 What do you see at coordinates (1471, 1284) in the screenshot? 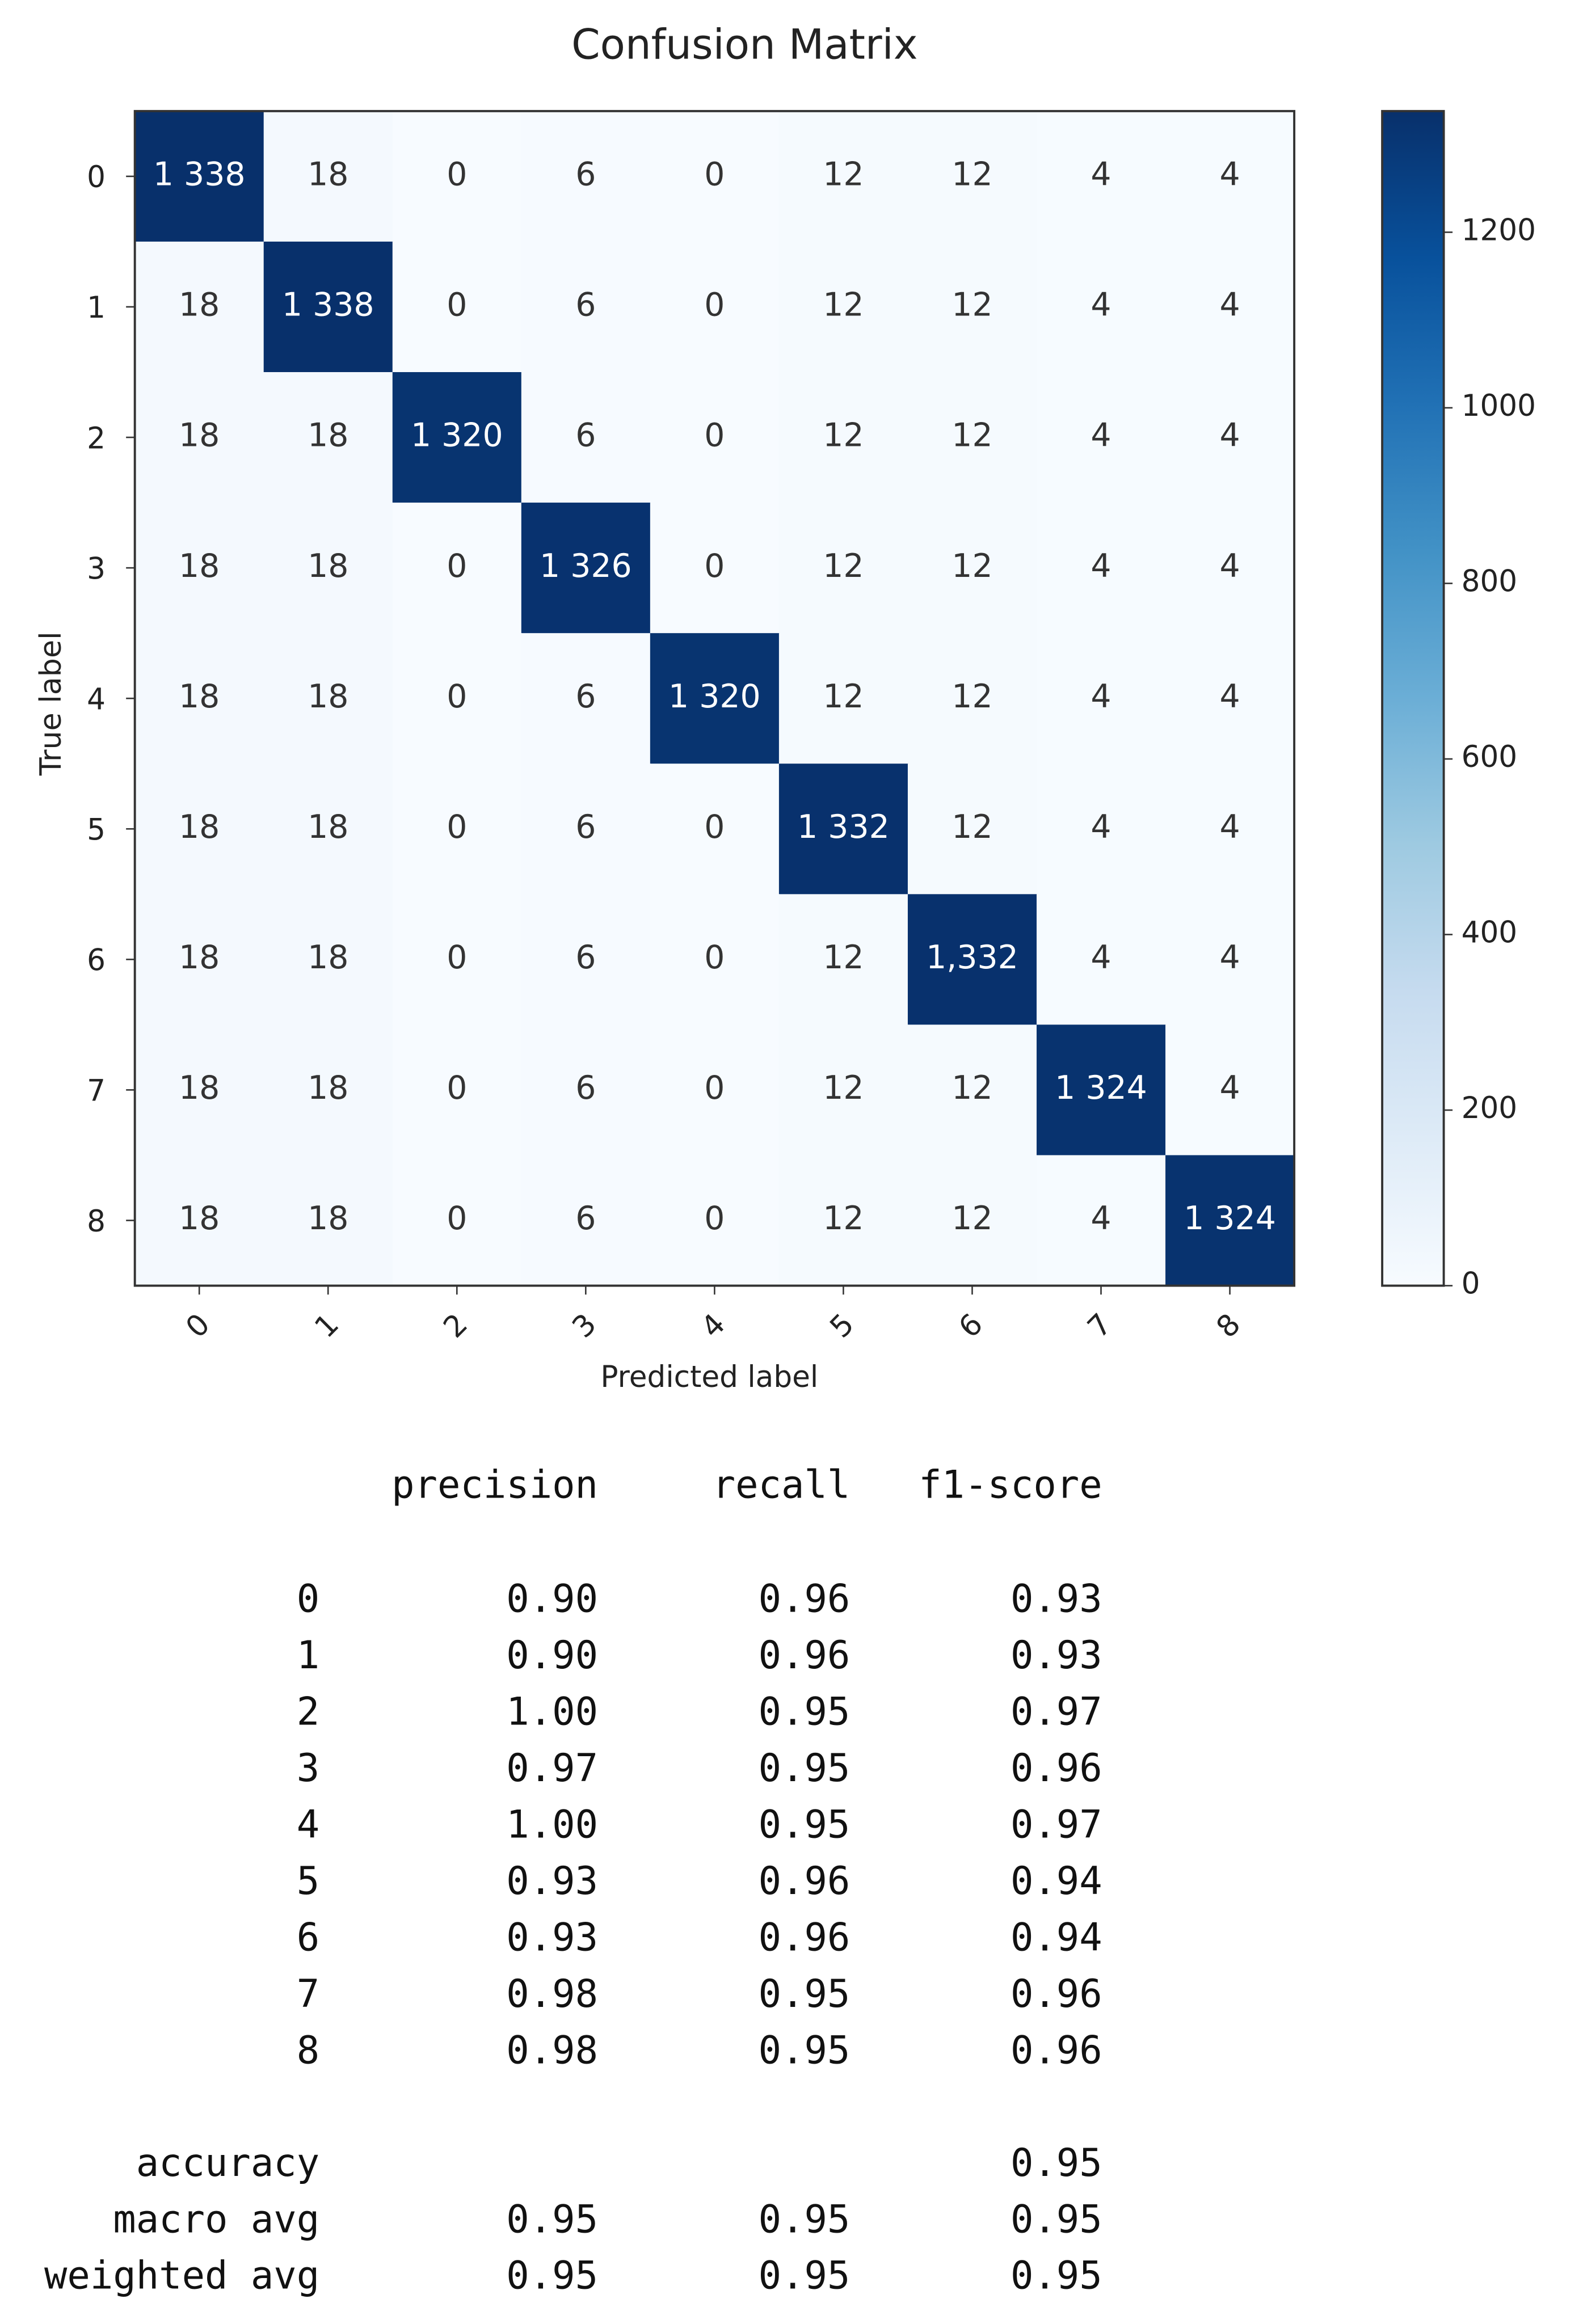
I see `colorbar-tick-label: 0` at bounding box center [1471, 1284].